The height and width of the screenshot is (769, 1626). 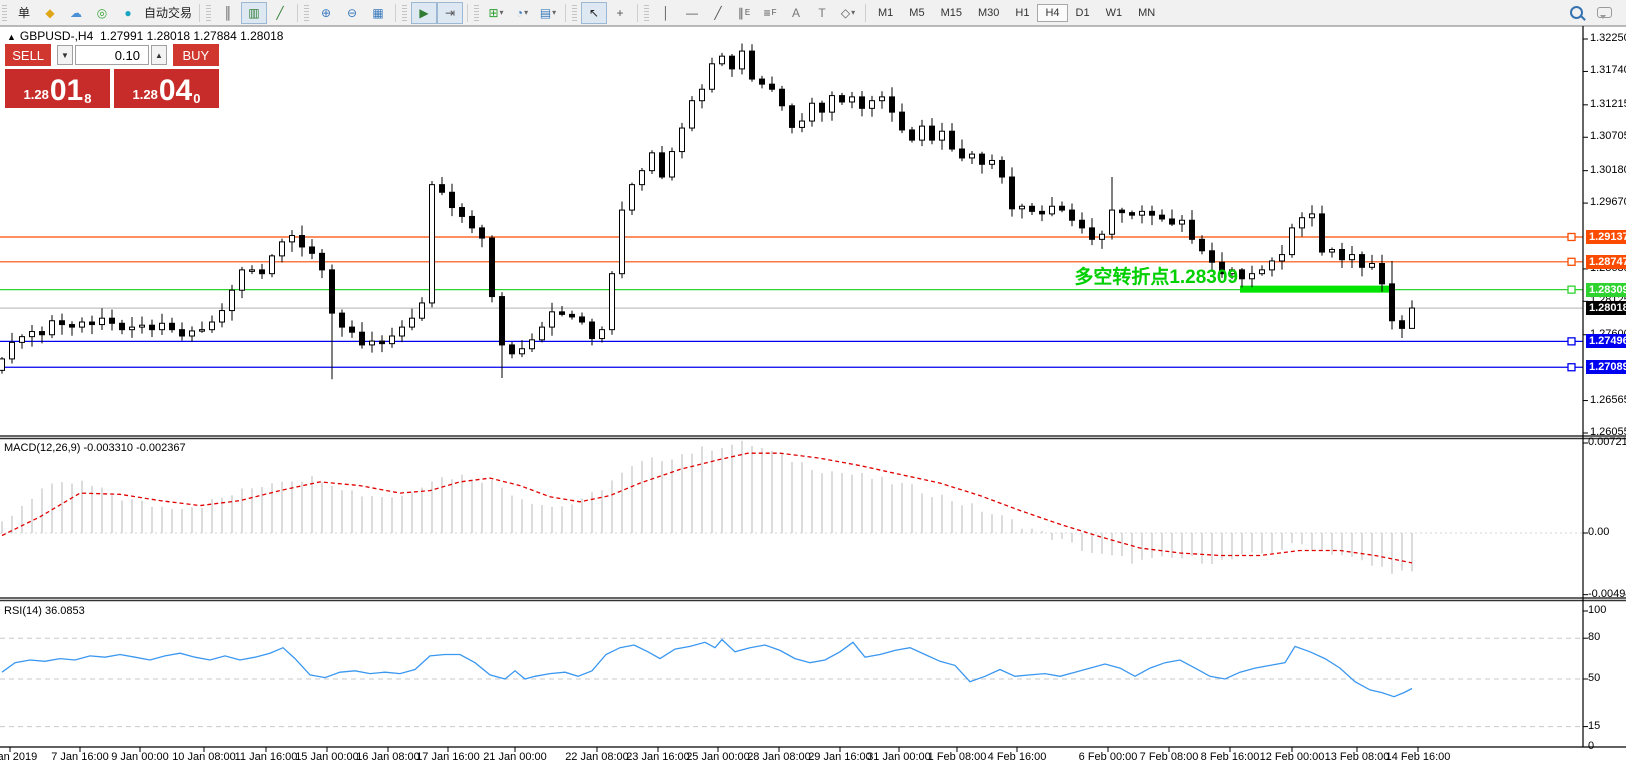 What do you see at coordinates (11, 37) in the screenshot?
I see `collapse-arrow-icon: ▲` at bounding box center [11, 37].